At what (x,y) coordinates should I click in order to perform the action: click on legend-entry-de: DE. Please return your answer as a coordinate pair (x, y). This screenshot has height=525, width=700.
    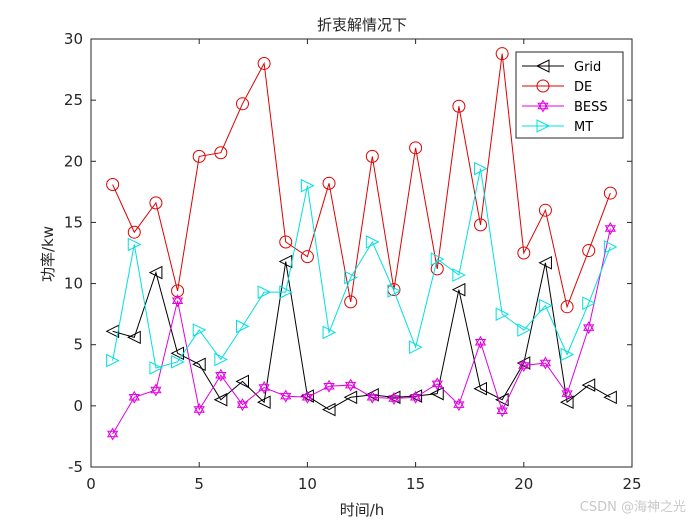
    Looking at the image, I should click on (557, 87).